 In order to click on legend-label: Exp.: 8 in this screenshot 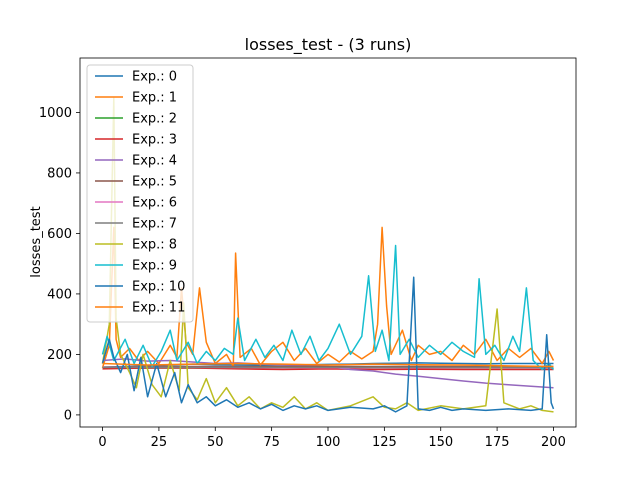, I will do `click(154, 245)`.